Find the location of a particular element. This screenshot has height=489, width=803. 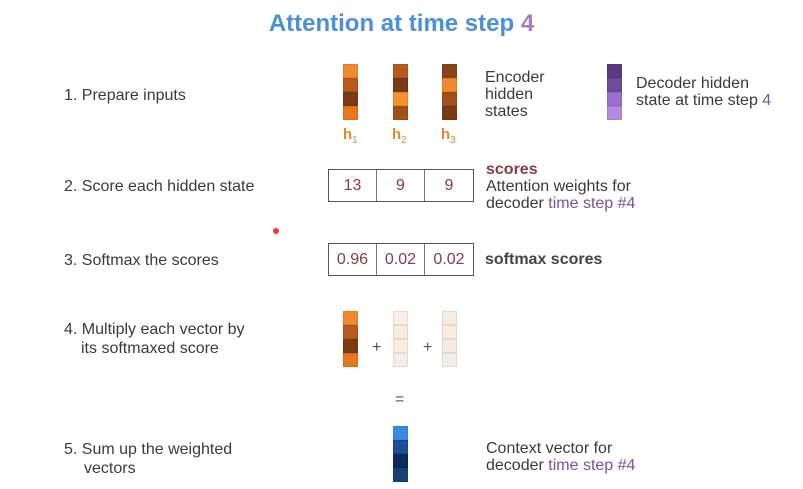

equals-sign: = is located at coordinates (400, 399).